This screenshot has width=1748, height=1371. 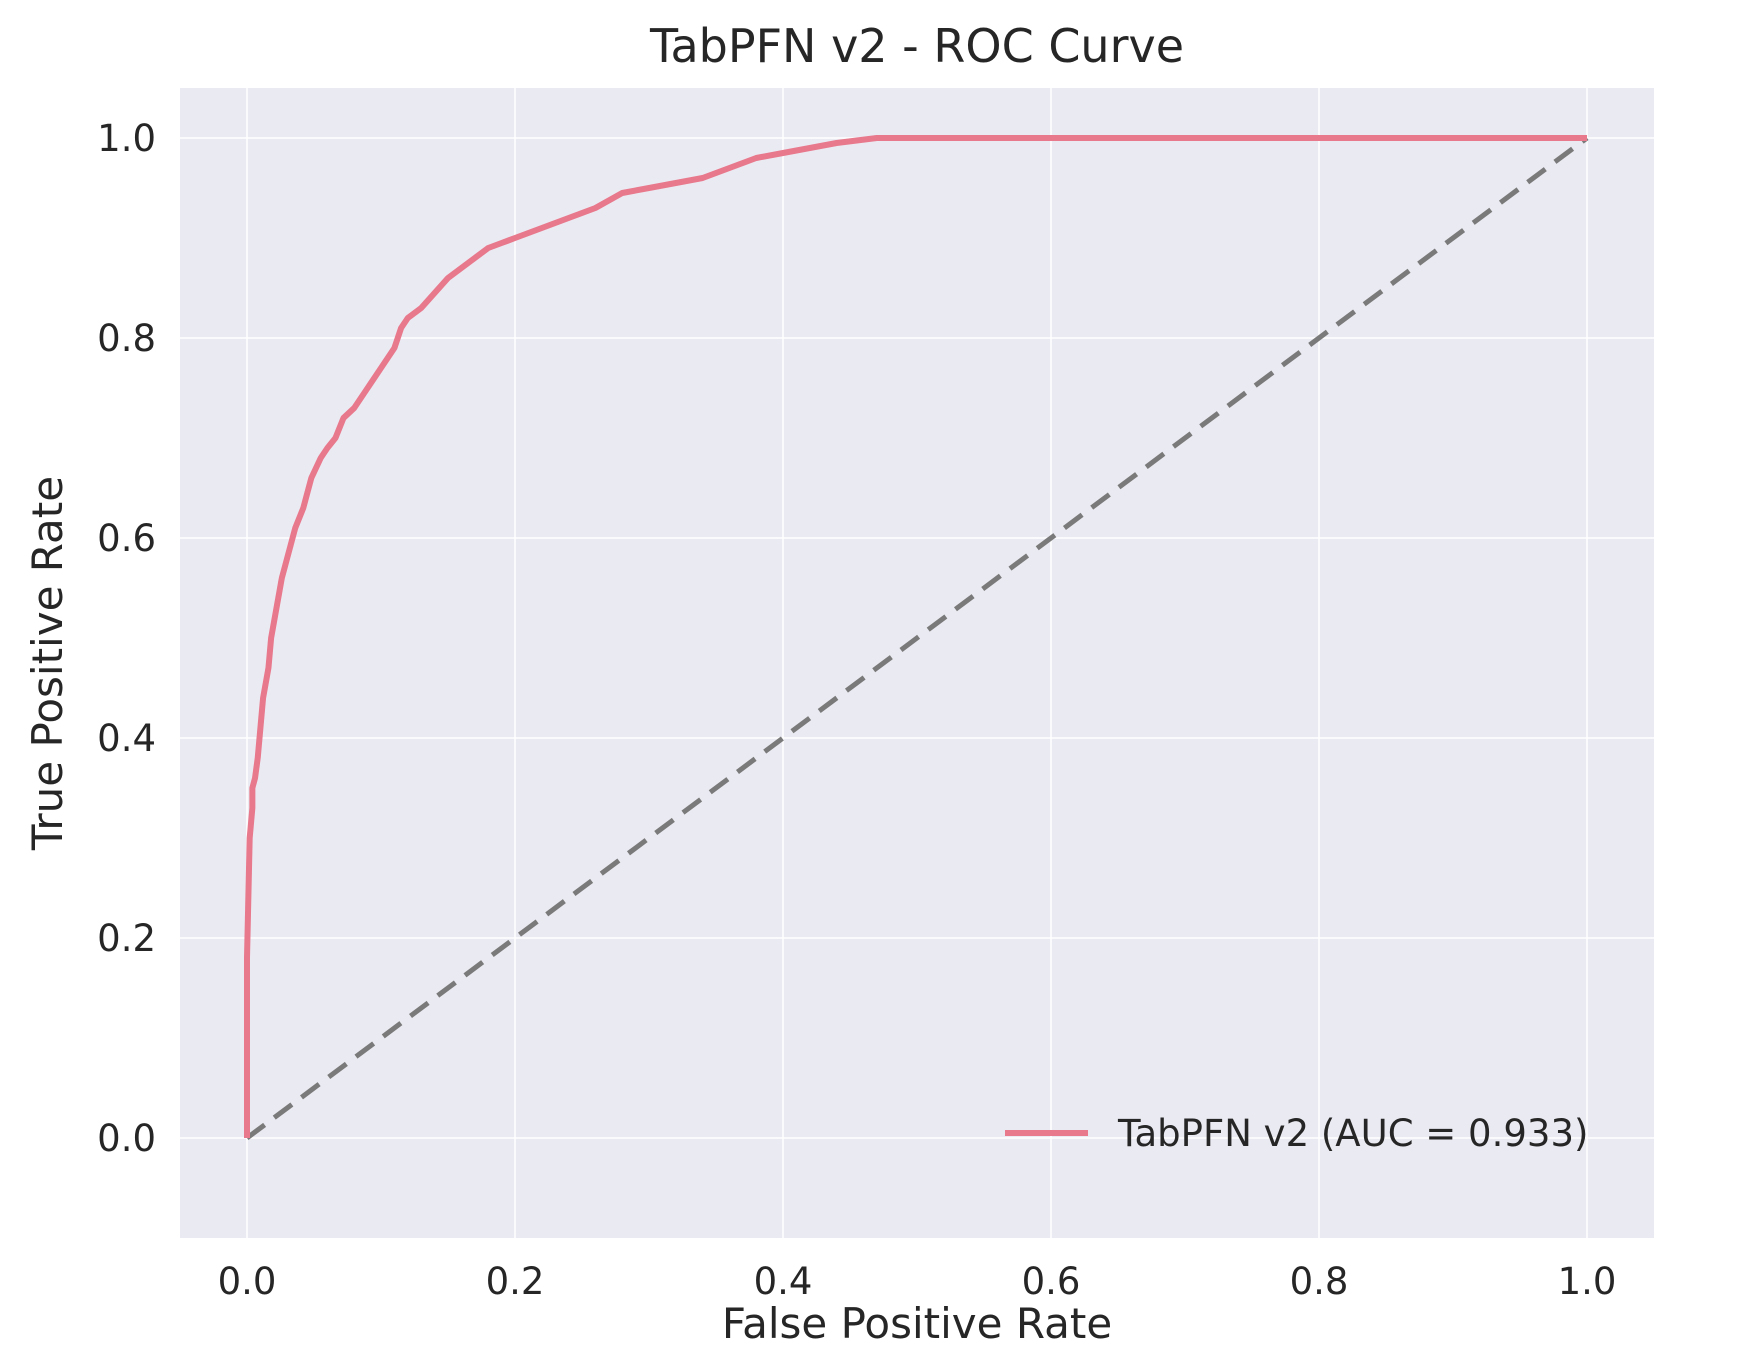 What do you see at coordinates (515, 1281) in the screenshot?
I see `x-tick-label: 0.2` at bounding box center [515, 1281].